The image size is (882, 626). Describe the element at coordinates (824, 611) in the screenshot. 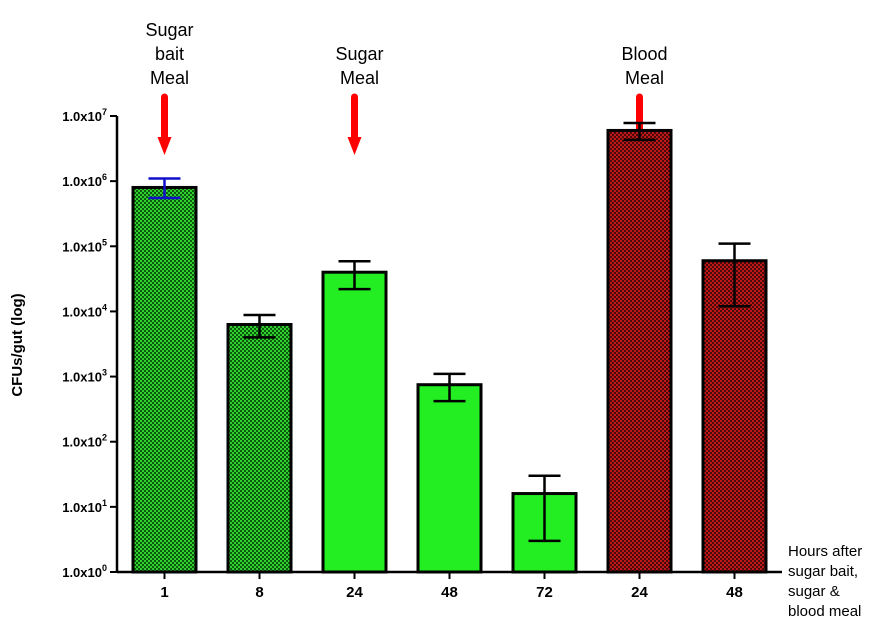

I see `x-axis-note-line-4: blood meal` at that location.